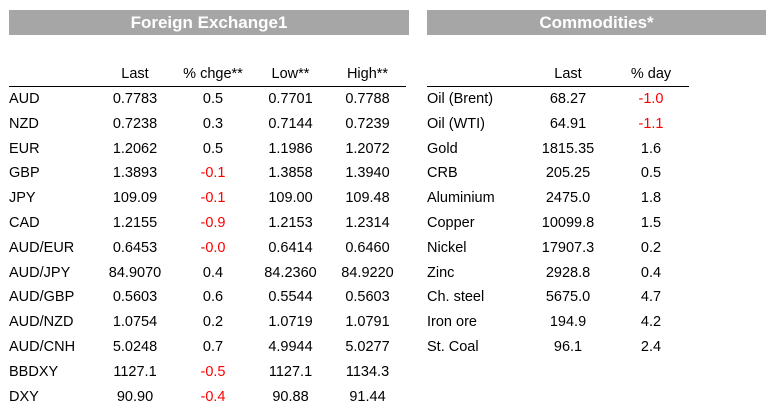 The image size is (772, 416). I want to click on fx-cell: 1.0791, so click(367, 322).